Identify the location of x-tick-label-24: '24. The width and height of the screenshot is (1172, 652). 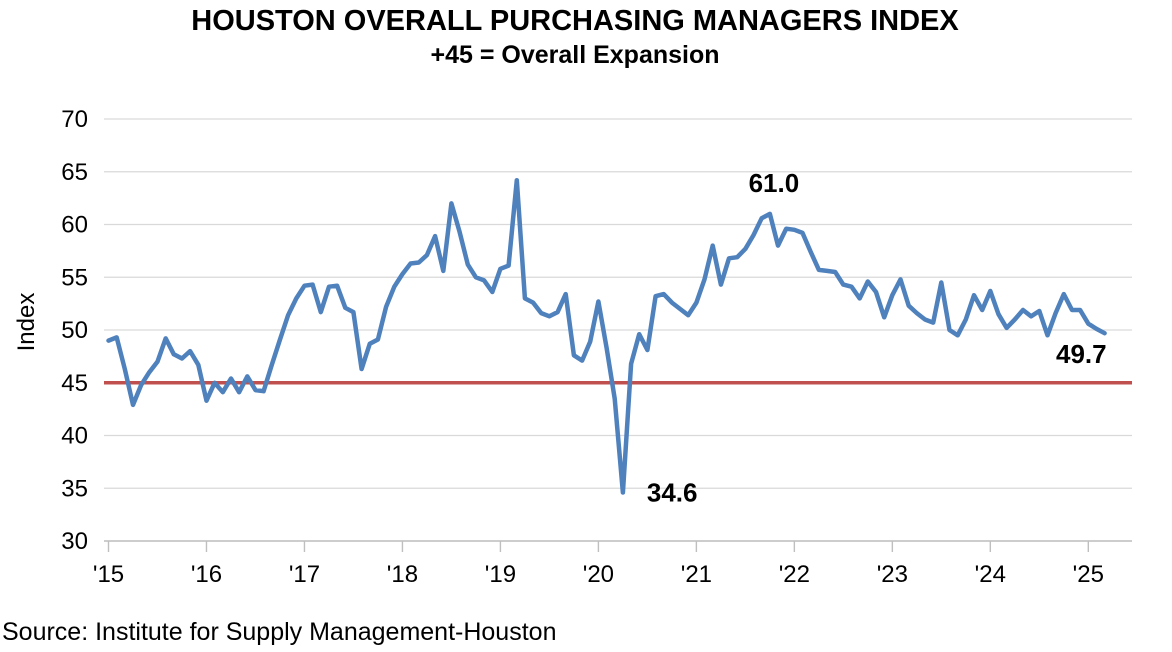
(990, 574).